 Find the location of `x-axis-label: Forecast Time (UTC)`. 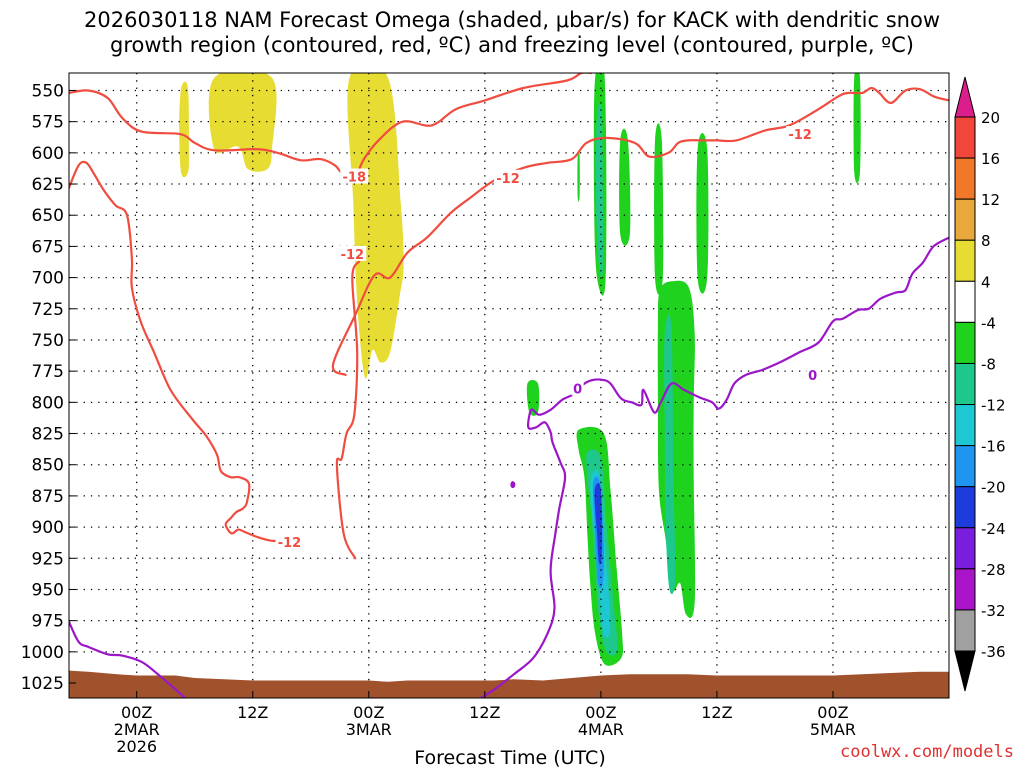

x-axis-label: Forecast Time (UTC) is located at coordinates (509, 757).